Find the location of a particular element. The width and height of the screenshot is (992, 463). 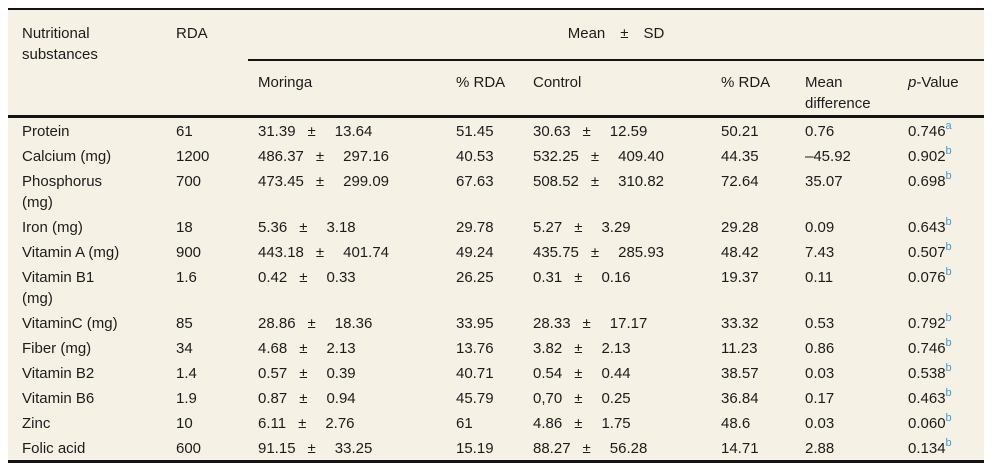

moringa-sd: 0.94 is located at coordinates (341, 398).